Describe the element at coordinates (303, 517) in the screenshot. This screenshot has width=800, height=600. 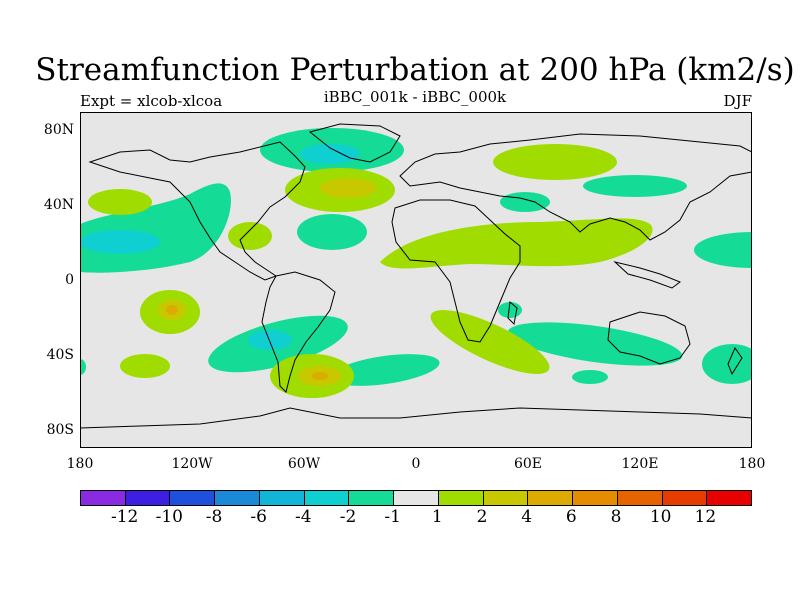
I see `colorbar-tick-label: -4` at that location.